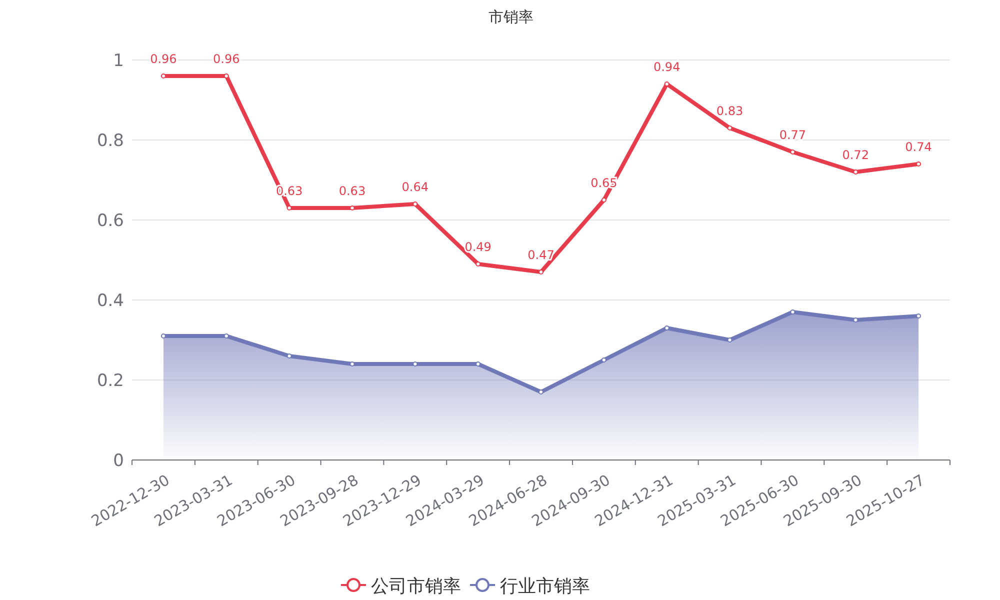  I want to click on y-tick-label: 0.4, so click(110, 301).